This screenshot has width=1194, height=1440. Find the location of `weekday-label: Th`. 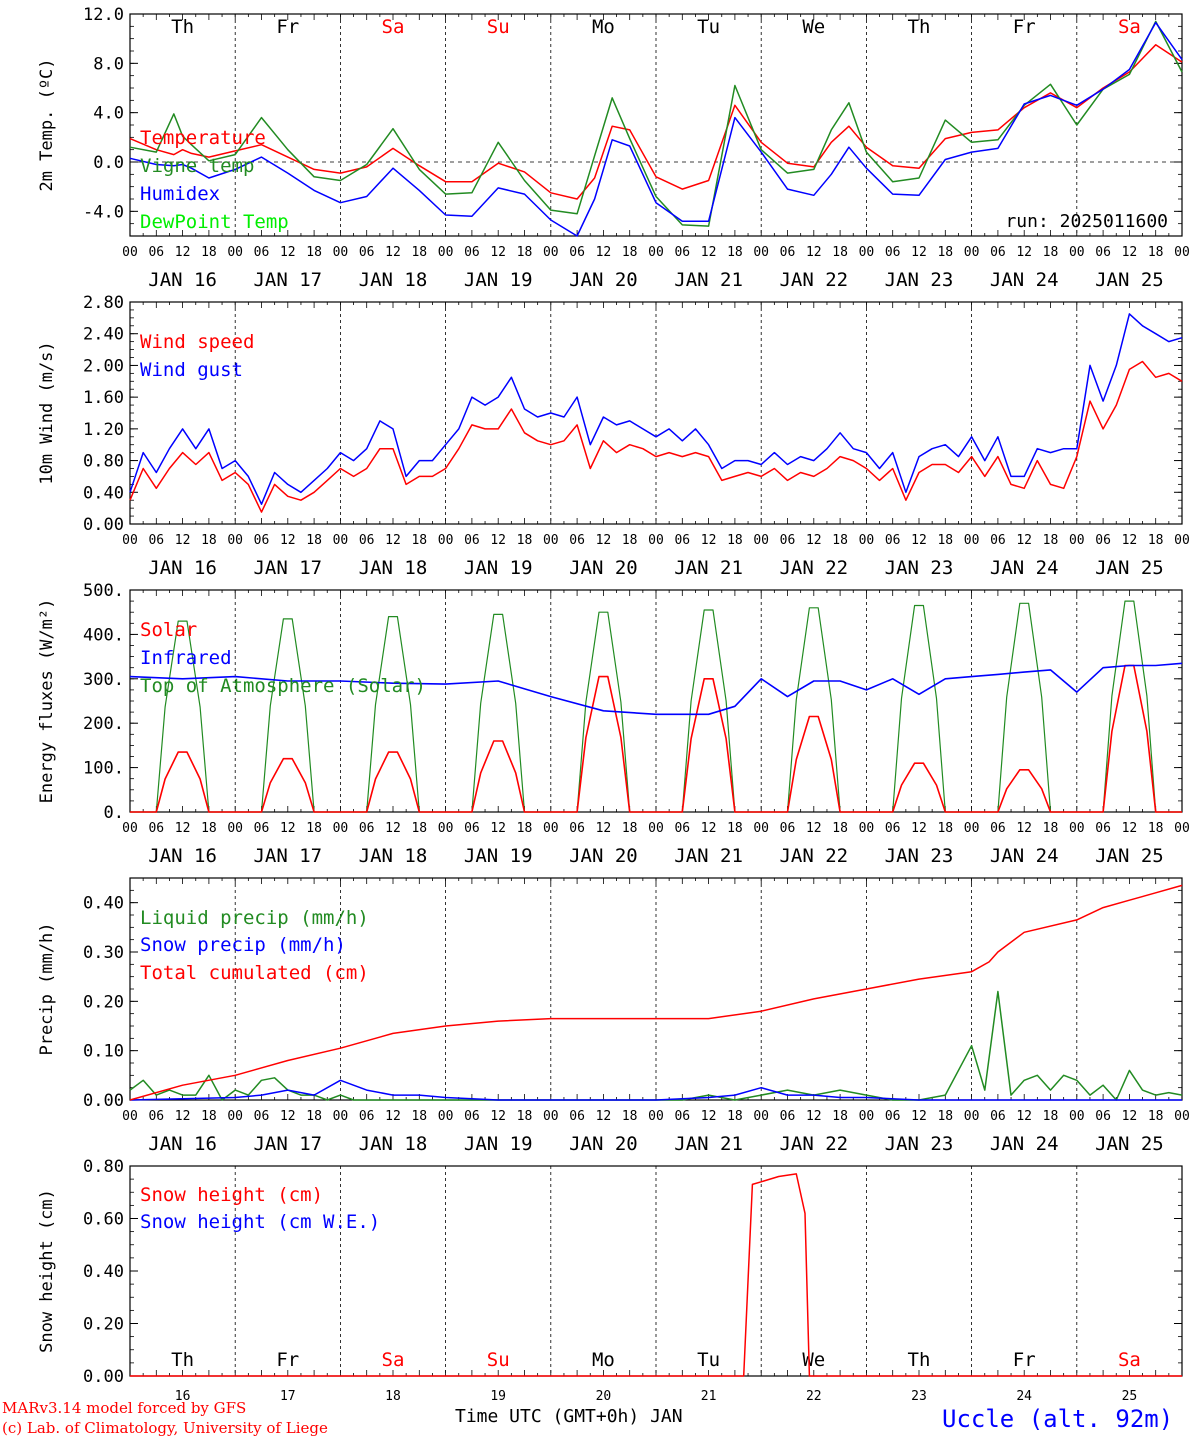

weekday-label: Th is located at coordinates (919, 1360).